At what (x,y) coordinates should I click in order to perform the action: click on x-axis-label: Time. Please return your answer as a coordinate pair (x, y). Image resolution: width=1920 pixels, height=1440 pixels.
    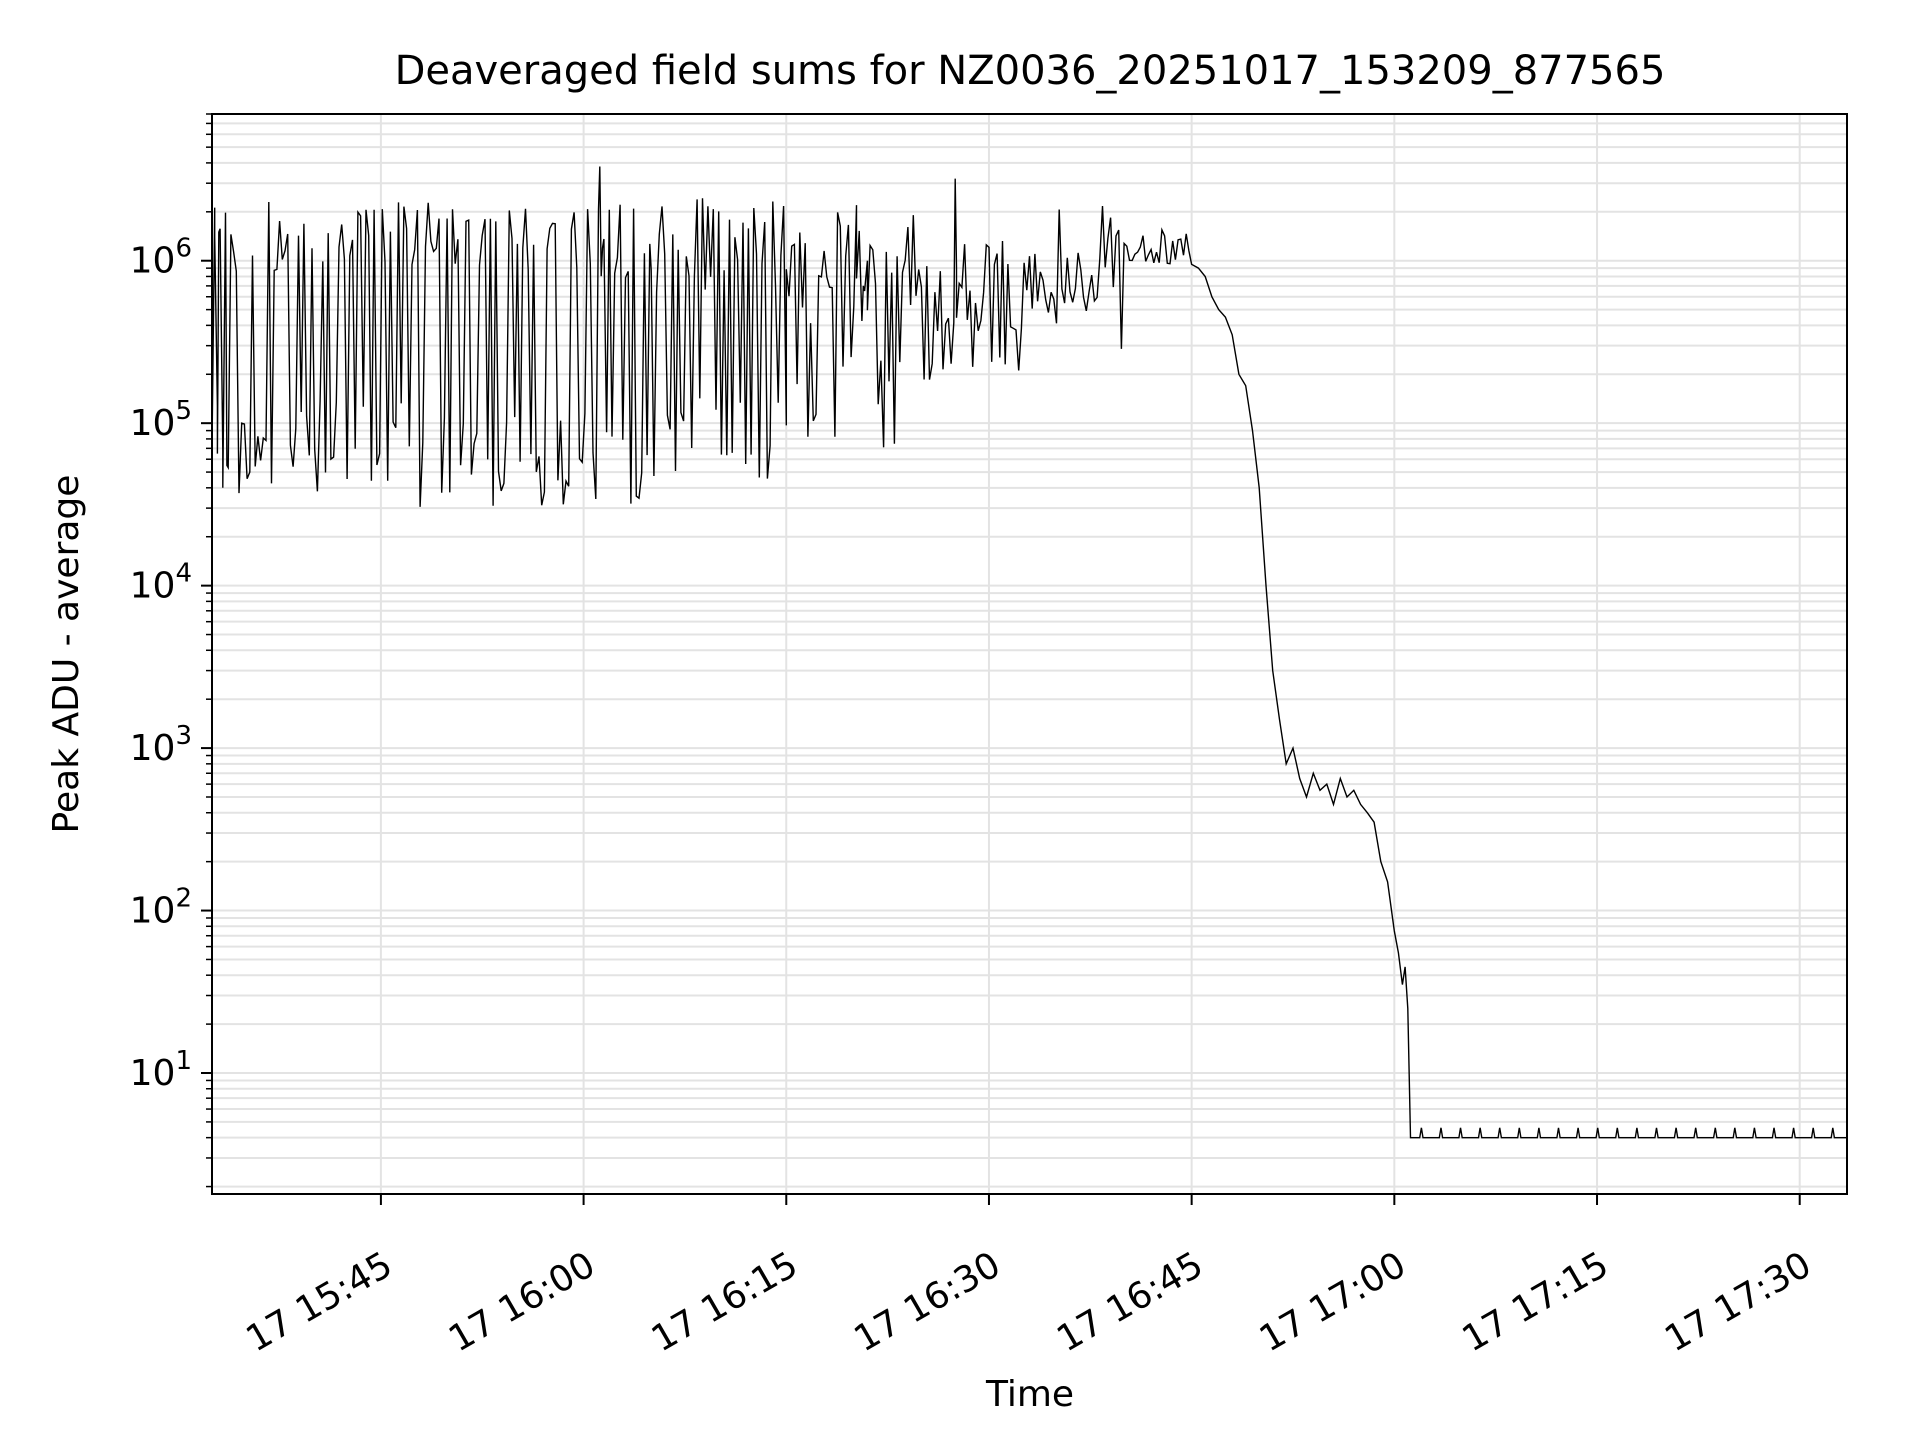
    Looking at the image, I should click on (1029, 1394).